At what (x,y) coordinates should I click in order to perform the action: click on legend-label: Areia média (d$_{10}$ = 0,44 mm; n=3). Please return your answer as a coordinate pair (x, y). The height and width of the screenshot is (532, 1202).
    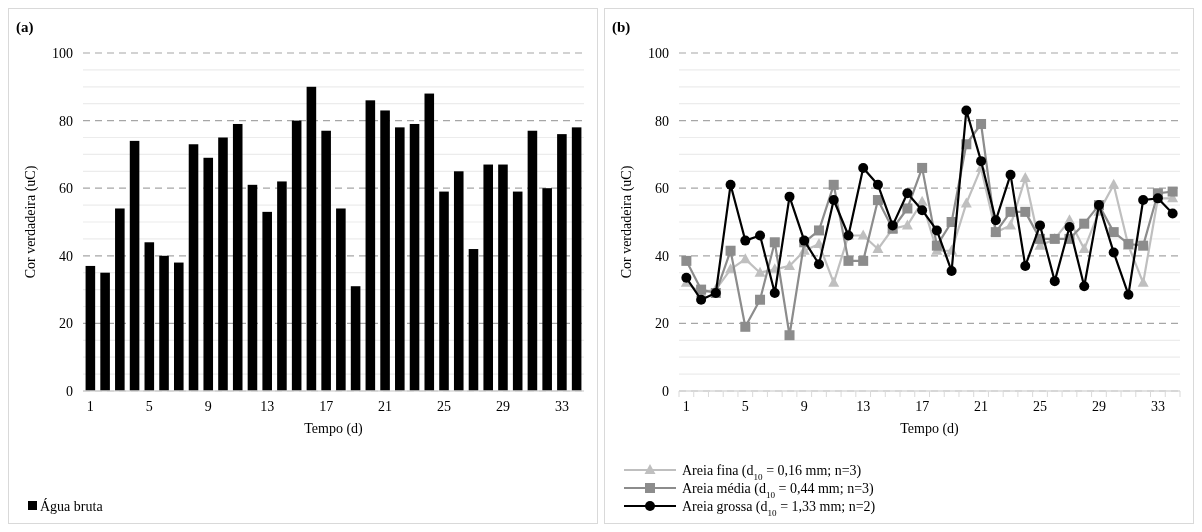
    Looking at the image, I should click on (778, 490).